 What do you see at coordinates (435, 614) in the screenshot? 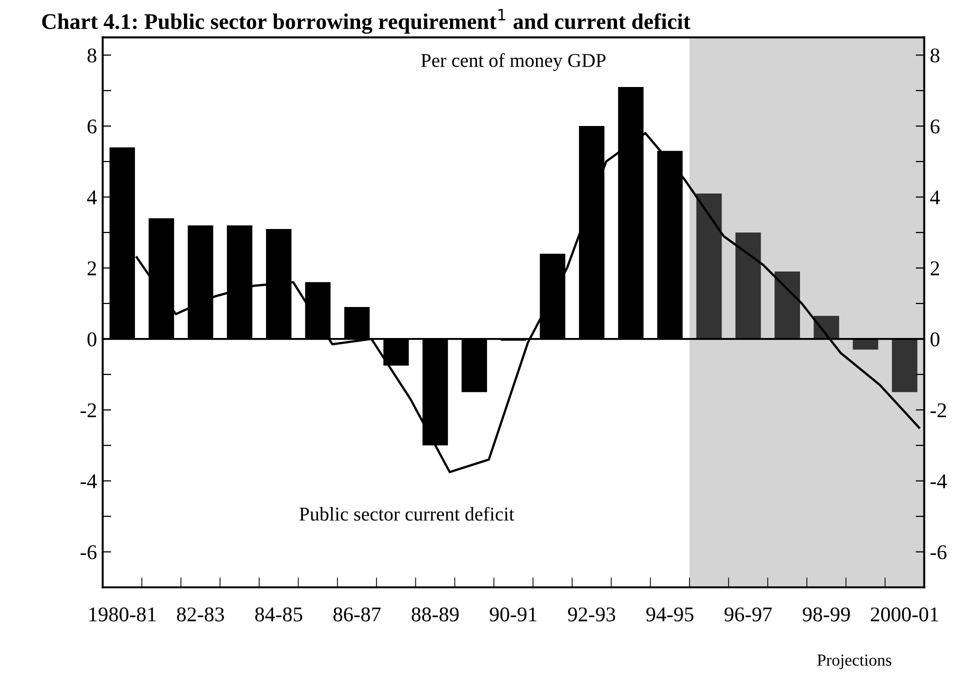
I see `x-tick-label: 88-89` at bounding box center [435, 614].